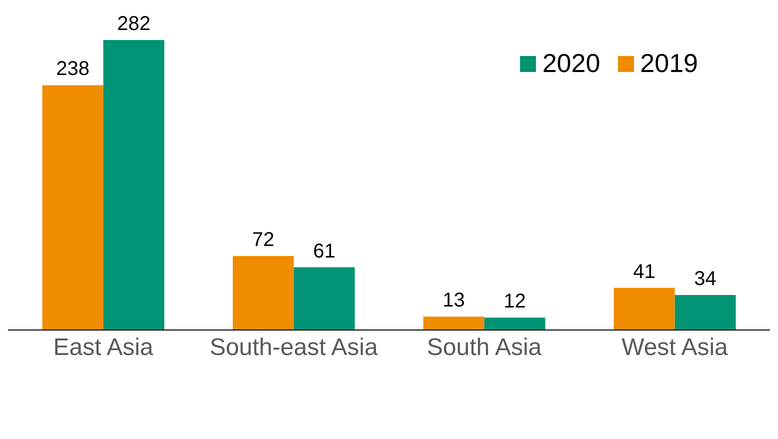  I want to click on data-label: 238, so click(73, 69).